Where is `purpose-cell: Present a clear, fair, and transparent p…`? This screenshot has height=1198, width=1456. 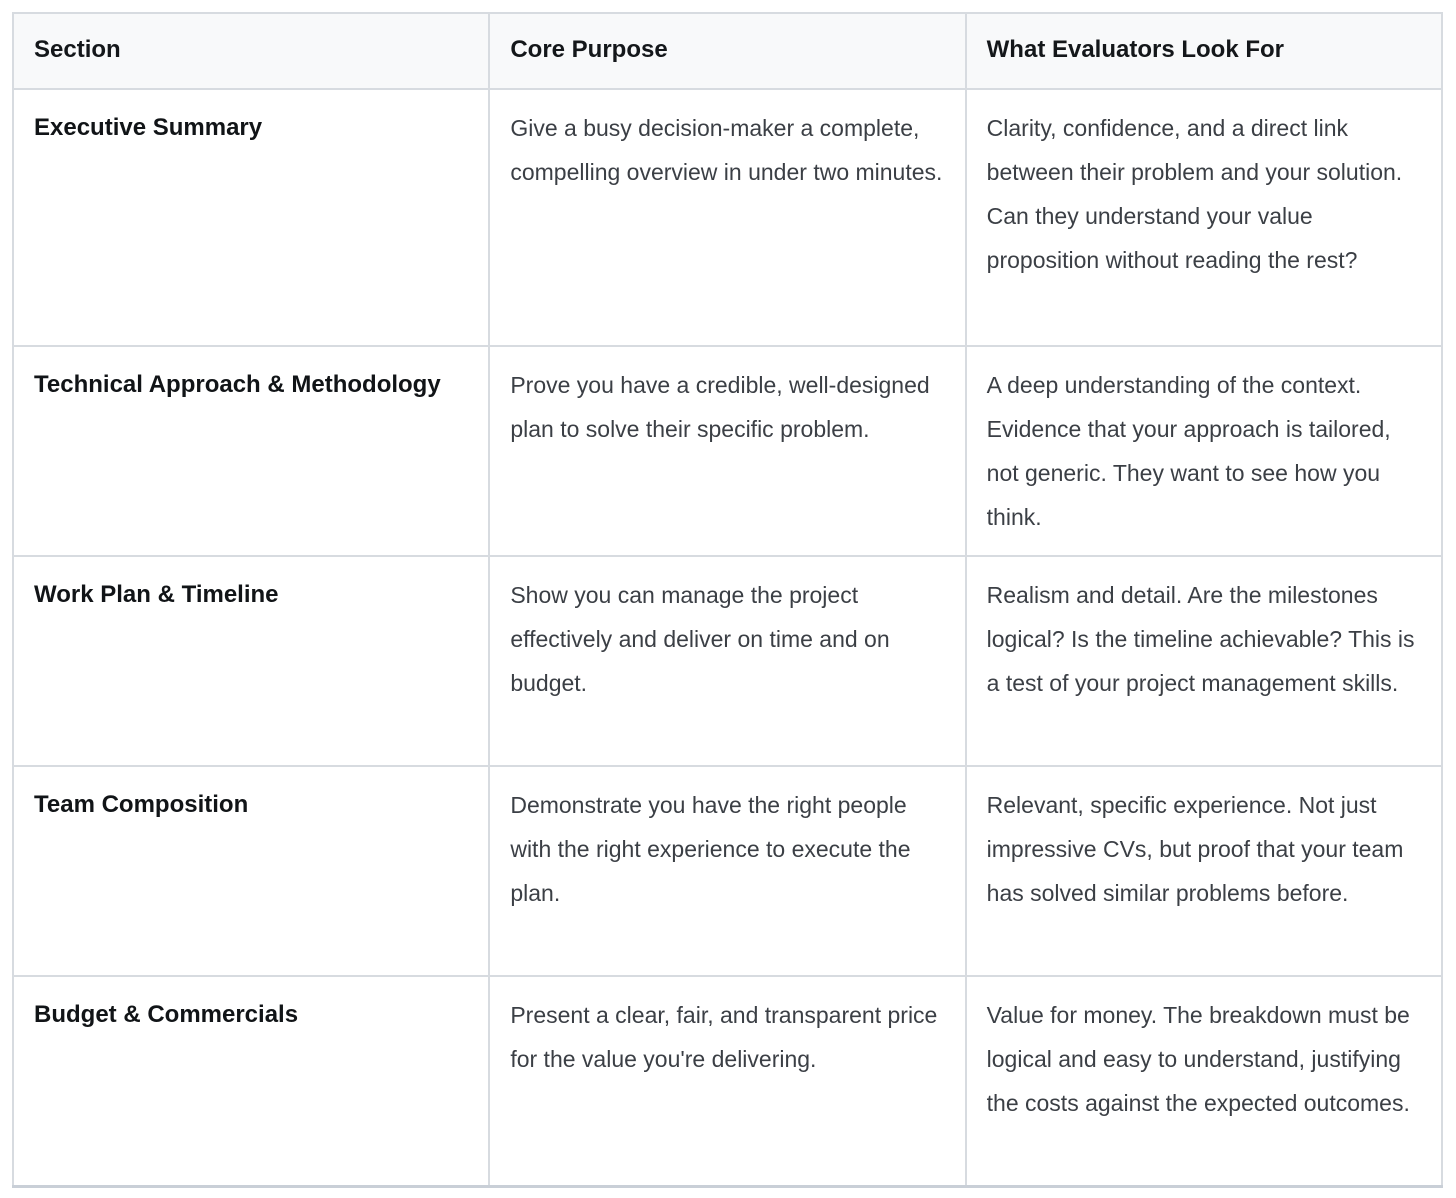 purpose-cell: Present a clear, fair, and transparent p… is located at coordinates (727, 1081).